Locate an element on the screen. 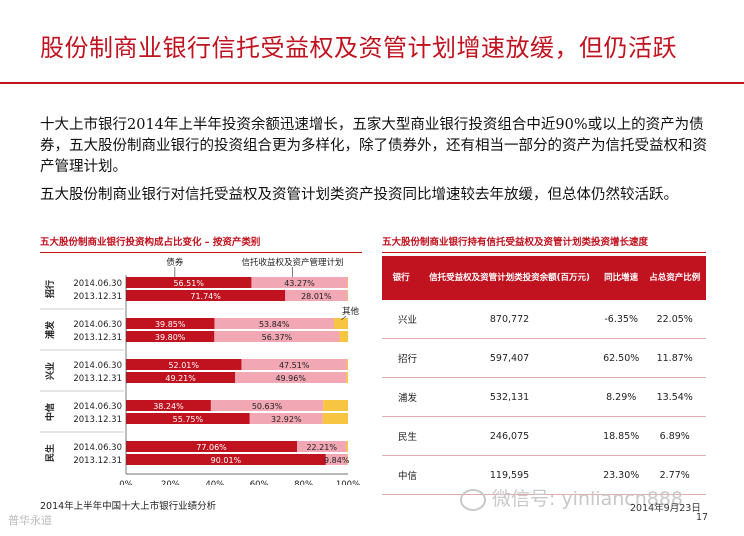  cell-balance: 597,407 is located at coordinates (509, 358).